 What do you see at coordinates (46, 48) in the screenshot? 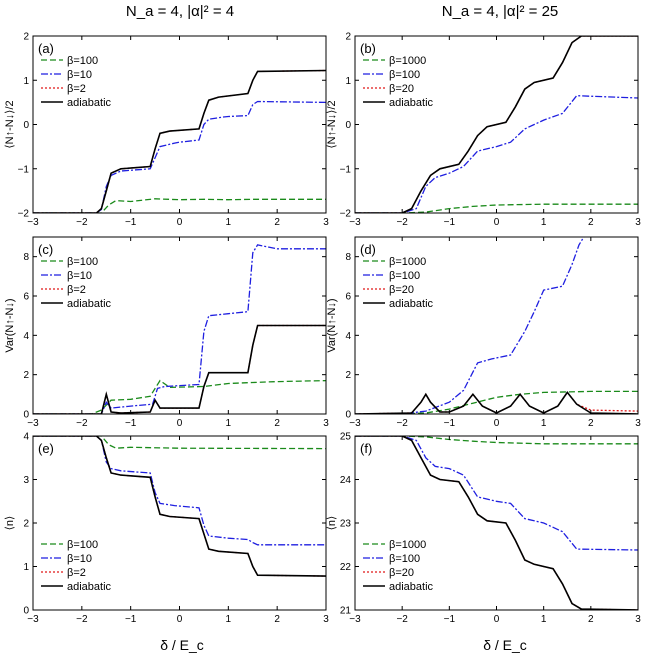
I see `panel-label: (a)` at bounding box center [46, 48].